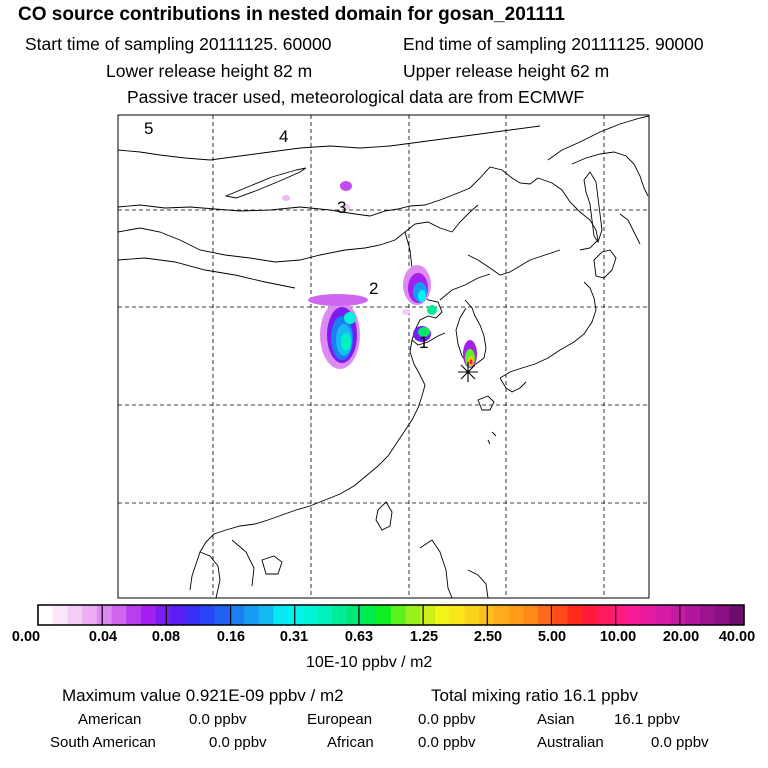 The width and height of the screenshot is (768, 768). I want to click on colorbar-tick: 0.08, so click(166, 637).